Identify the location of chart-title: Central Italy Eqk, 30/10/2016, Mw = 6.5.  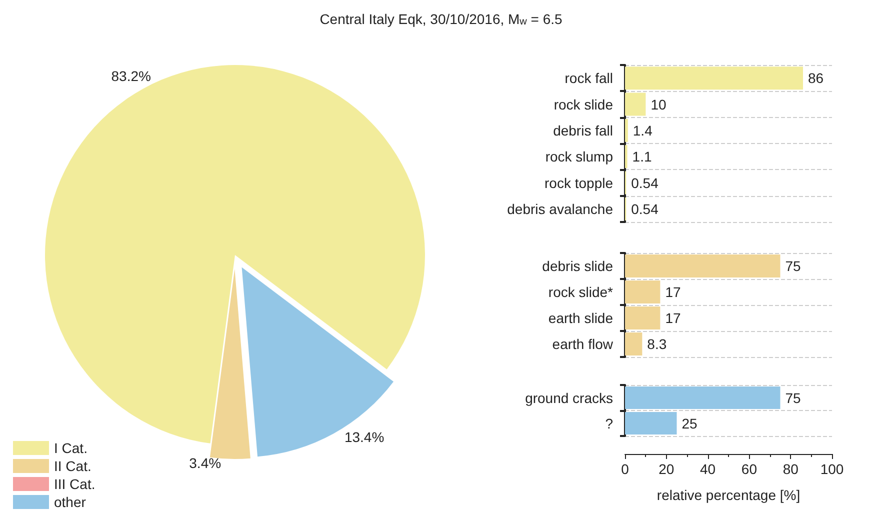
(441, 19).